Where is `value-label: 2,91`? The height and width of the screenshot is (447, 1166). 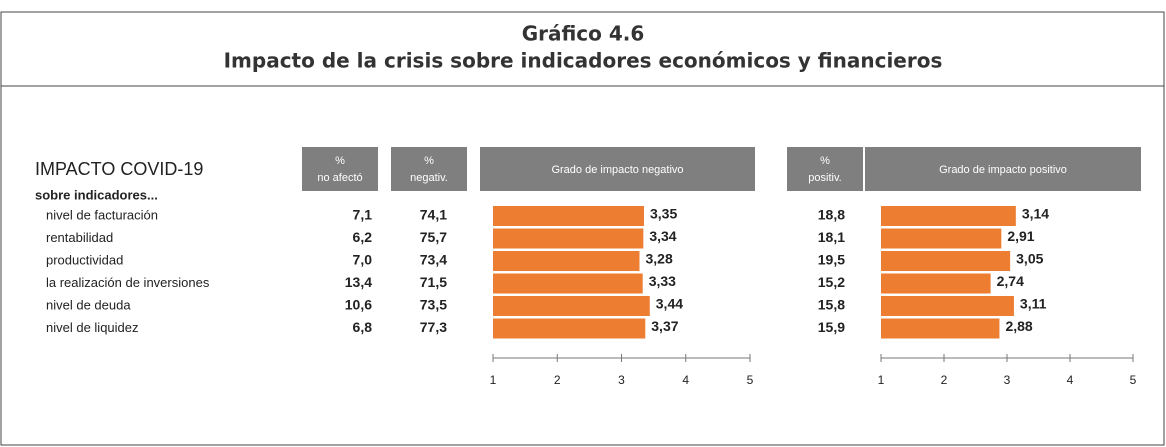
value-label: 2,91 is located at coordinates (1020, 236).